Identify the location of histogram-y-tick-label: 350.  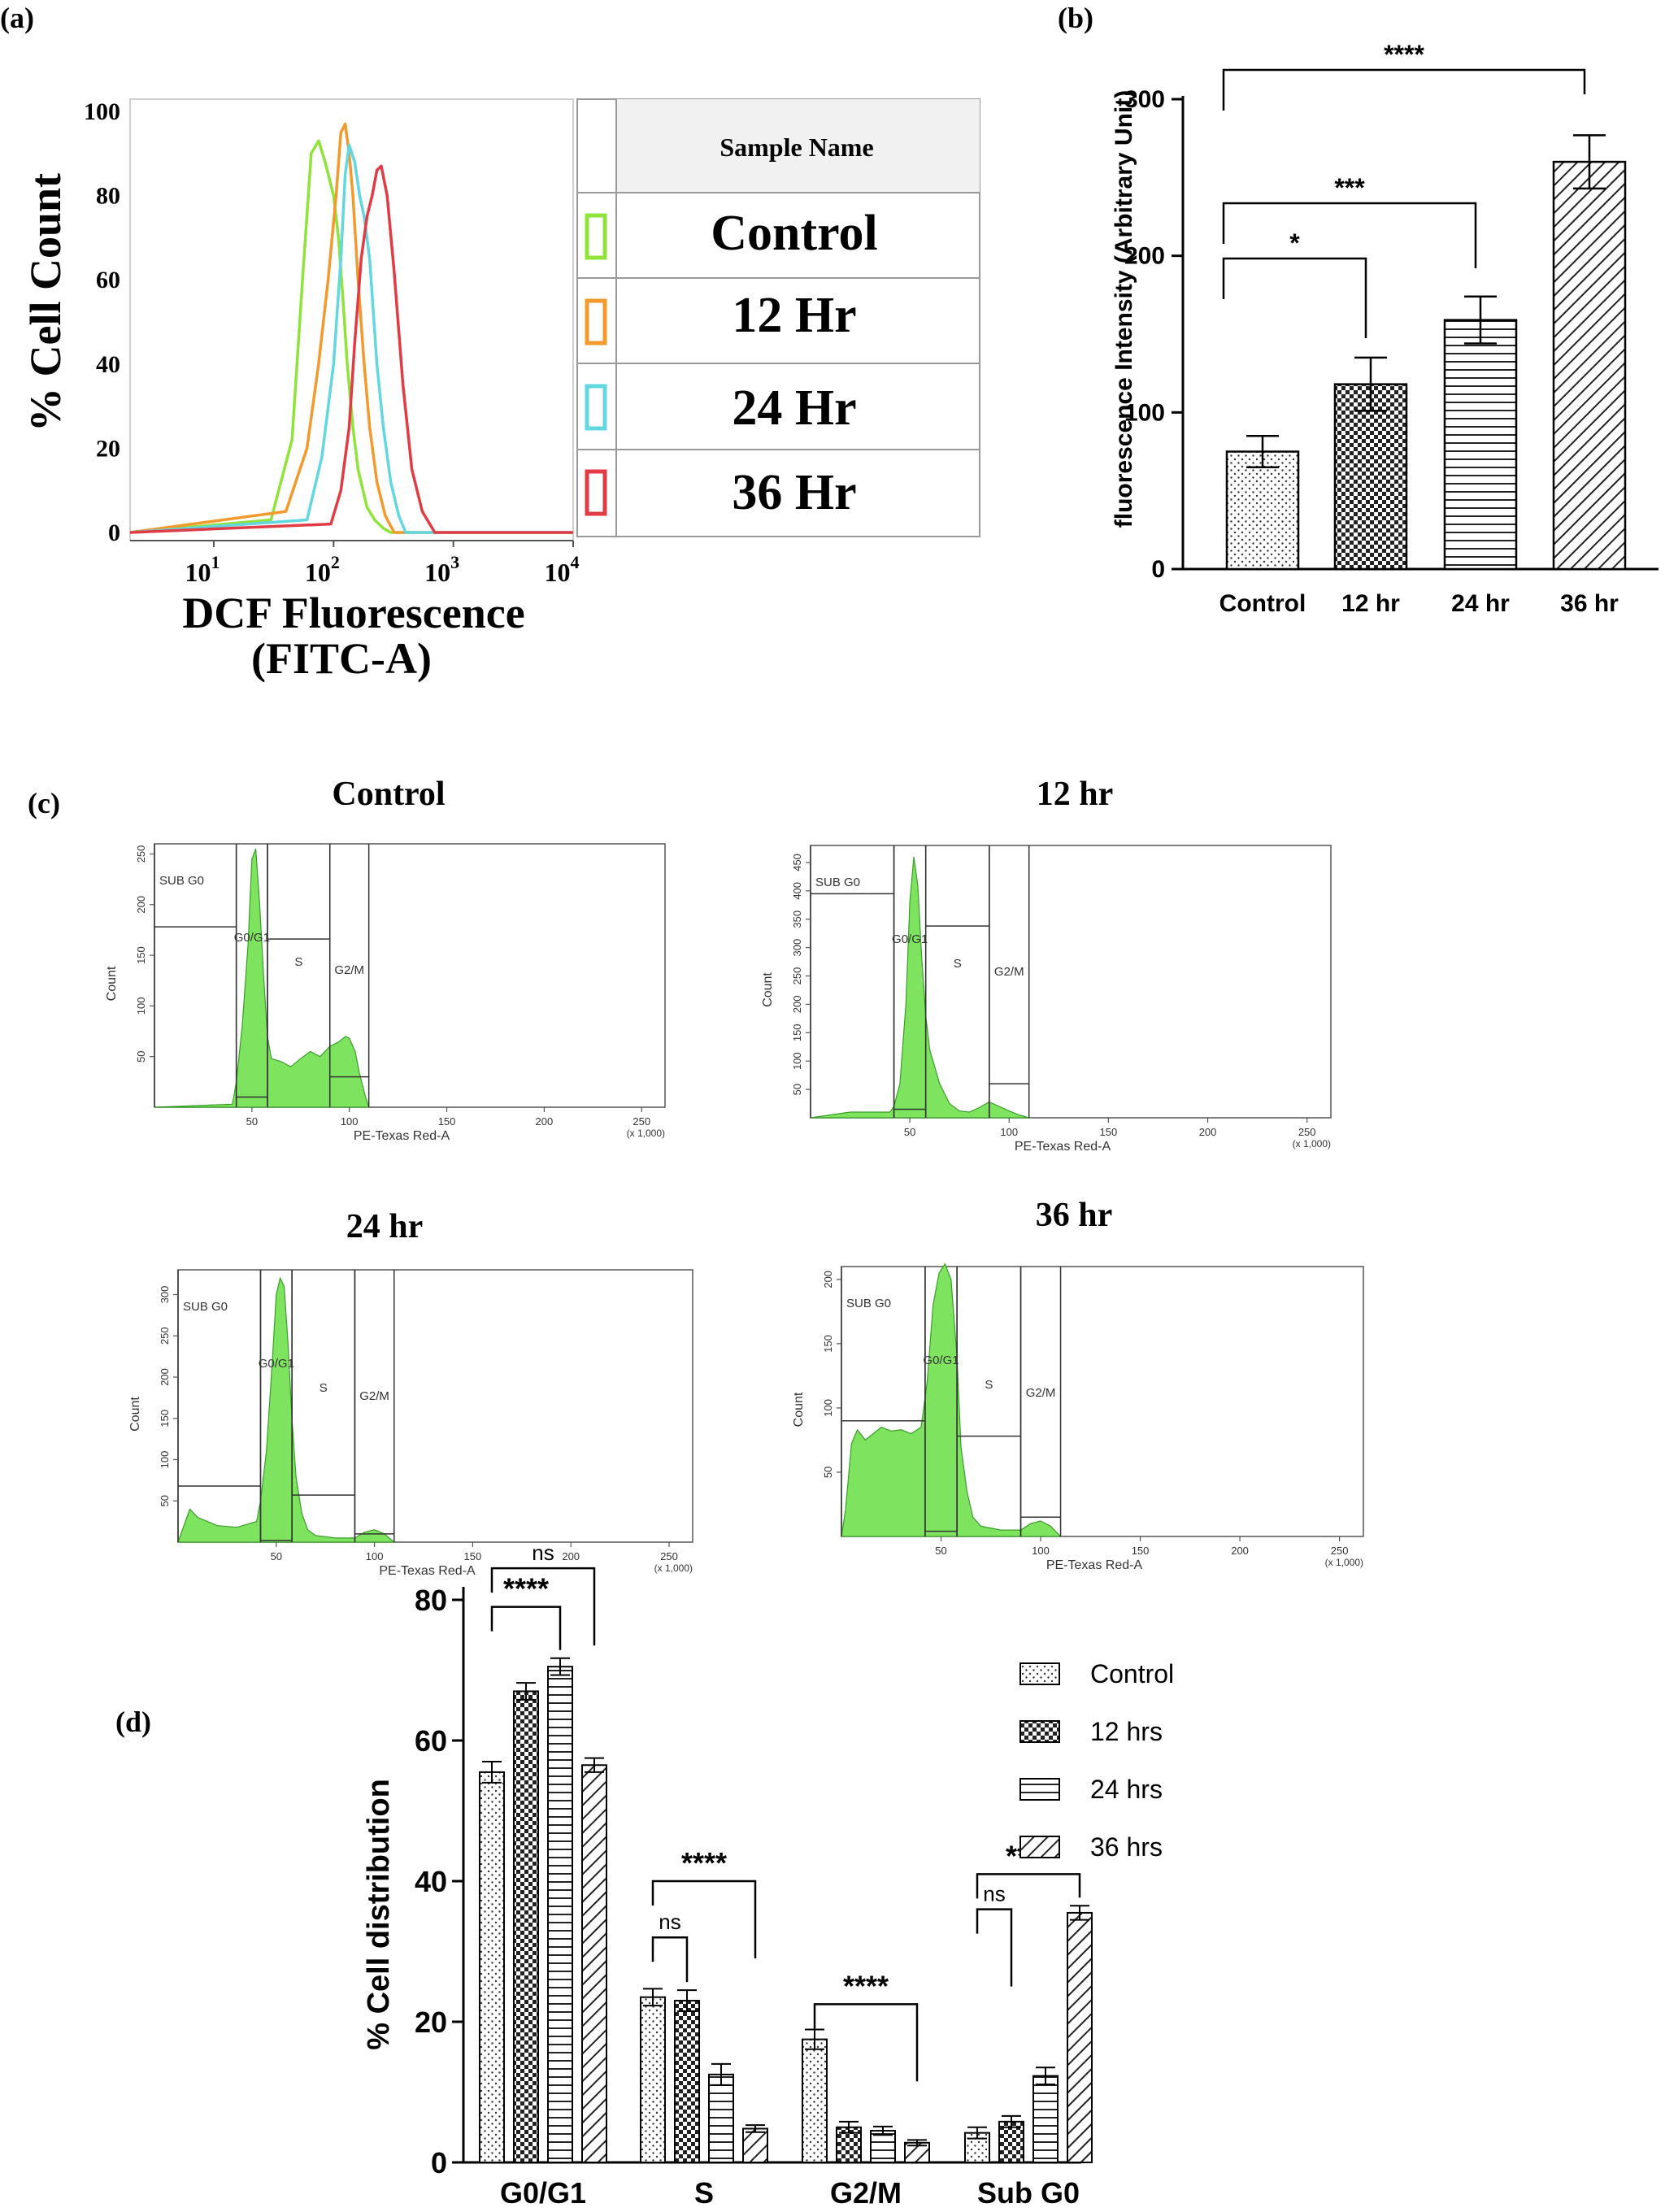
(797, 919).